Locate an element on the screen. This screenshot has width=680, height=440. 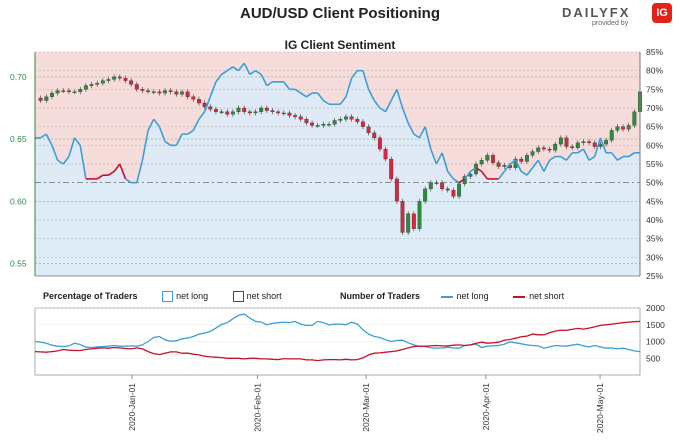
x-tick-label: 2020-Feb-01 is located at coordinates (258, 407).